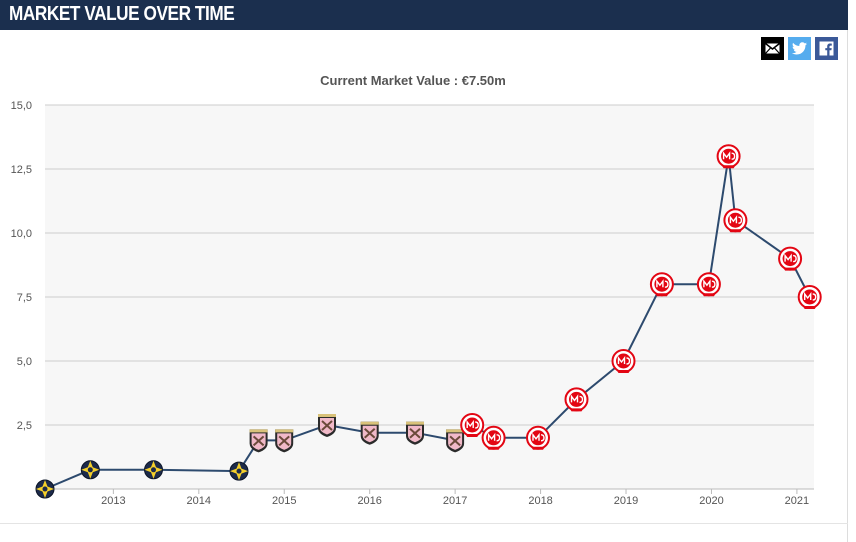  I want to click on section-title: MARKET VALUE OVER TIME, so click(122, 14).